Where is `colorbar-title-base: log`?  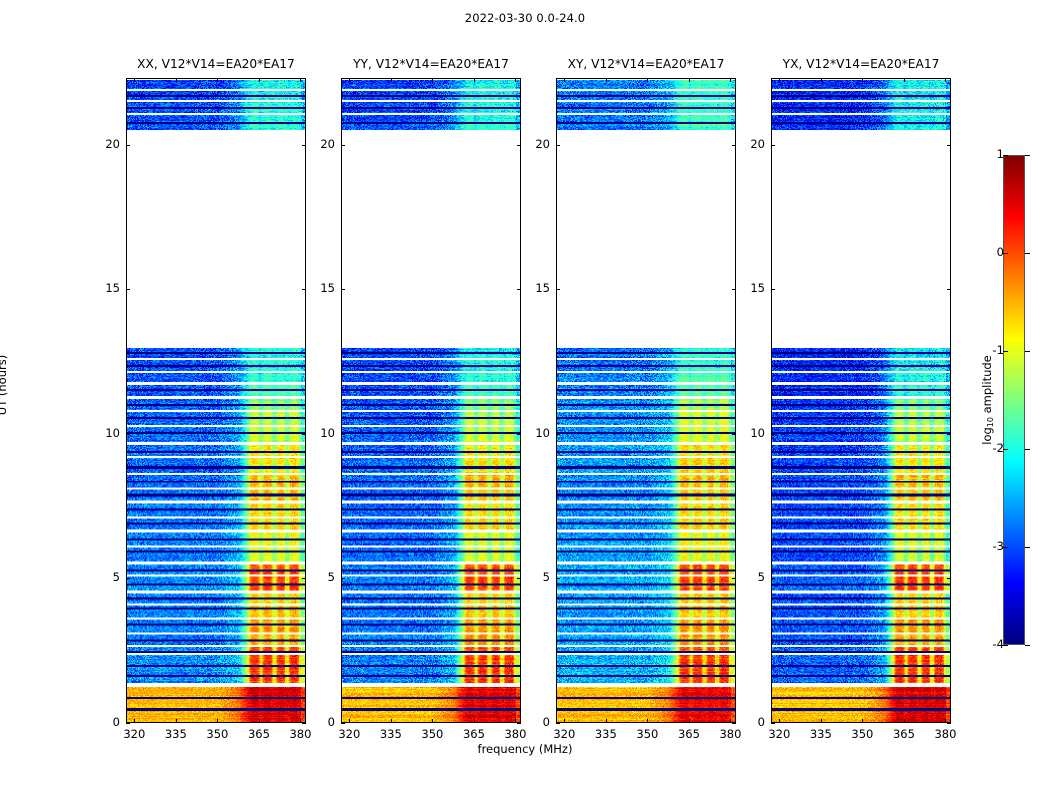
colorbar-title-base: log is located at coordinates (987, 436).